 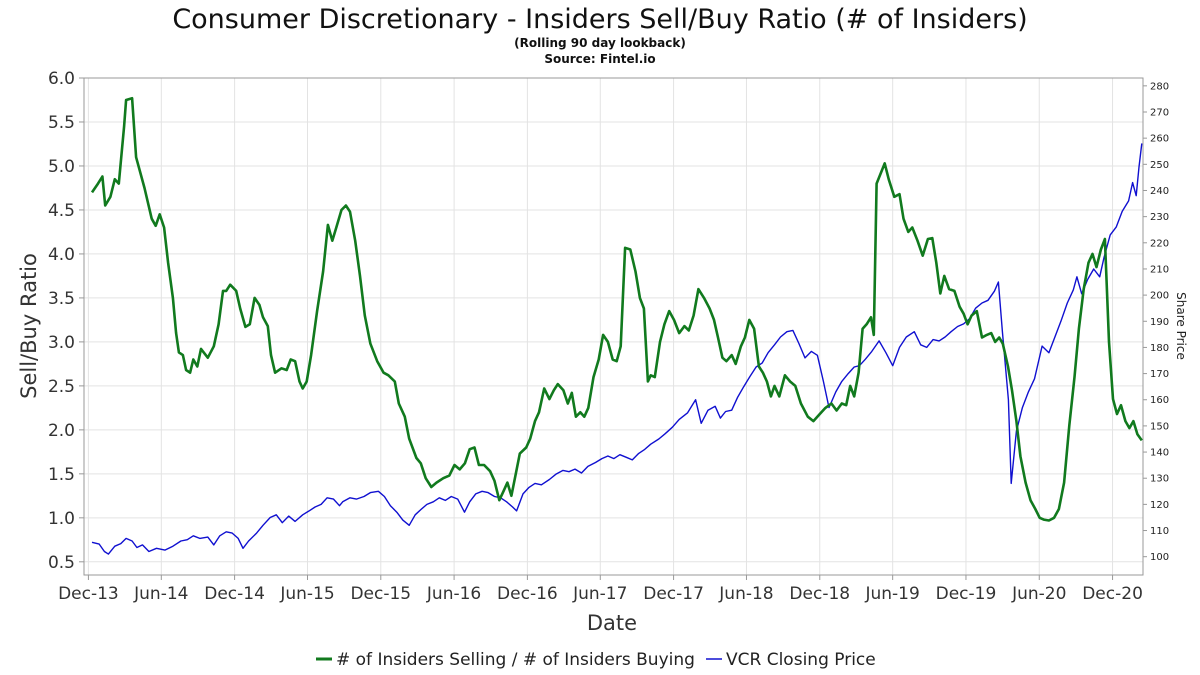 What do you see at coordinates (61, 431) in the screenshot?
I see `y-tick-label: 2.0` at bounding box center [61, 431].